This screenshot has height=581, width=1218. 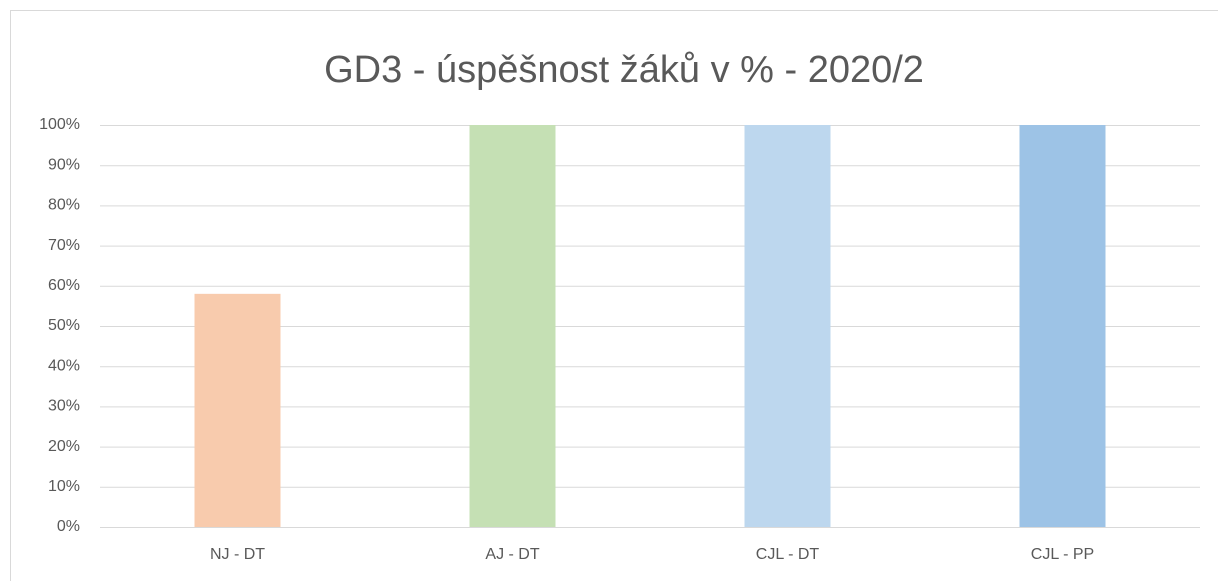 What do you see at coordinates (237, 554) in the screenshot?
I see `x-tick-label: NJ - DT` at bounding box center [237, 554].